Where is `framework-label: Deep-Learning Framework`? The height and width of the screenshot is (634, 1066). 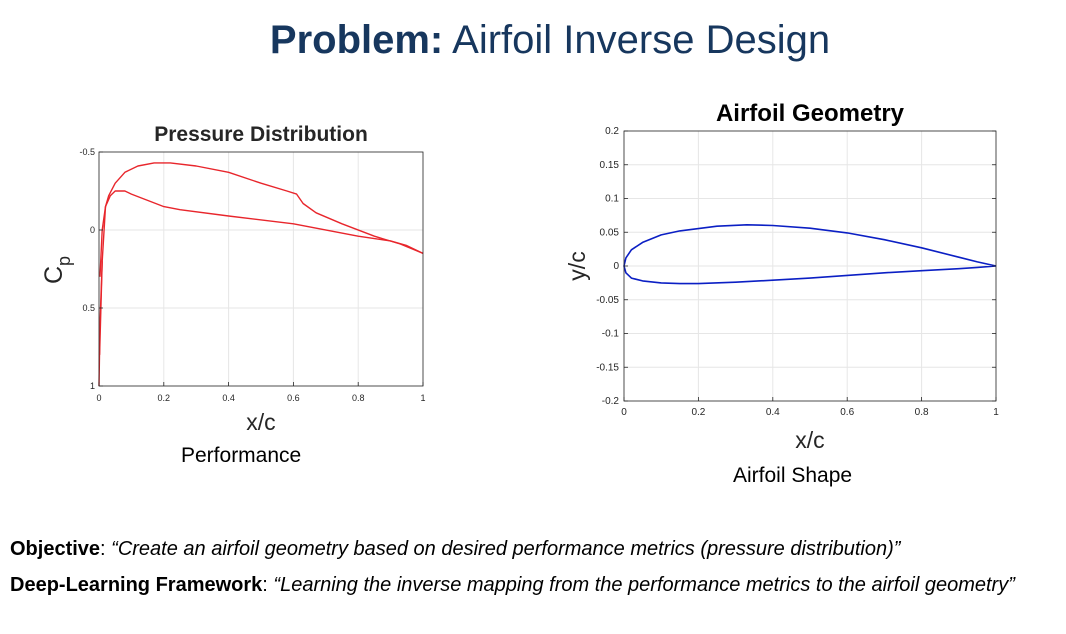 framework-label: Deep-Learning Framework is located at coordinates (136, 585).